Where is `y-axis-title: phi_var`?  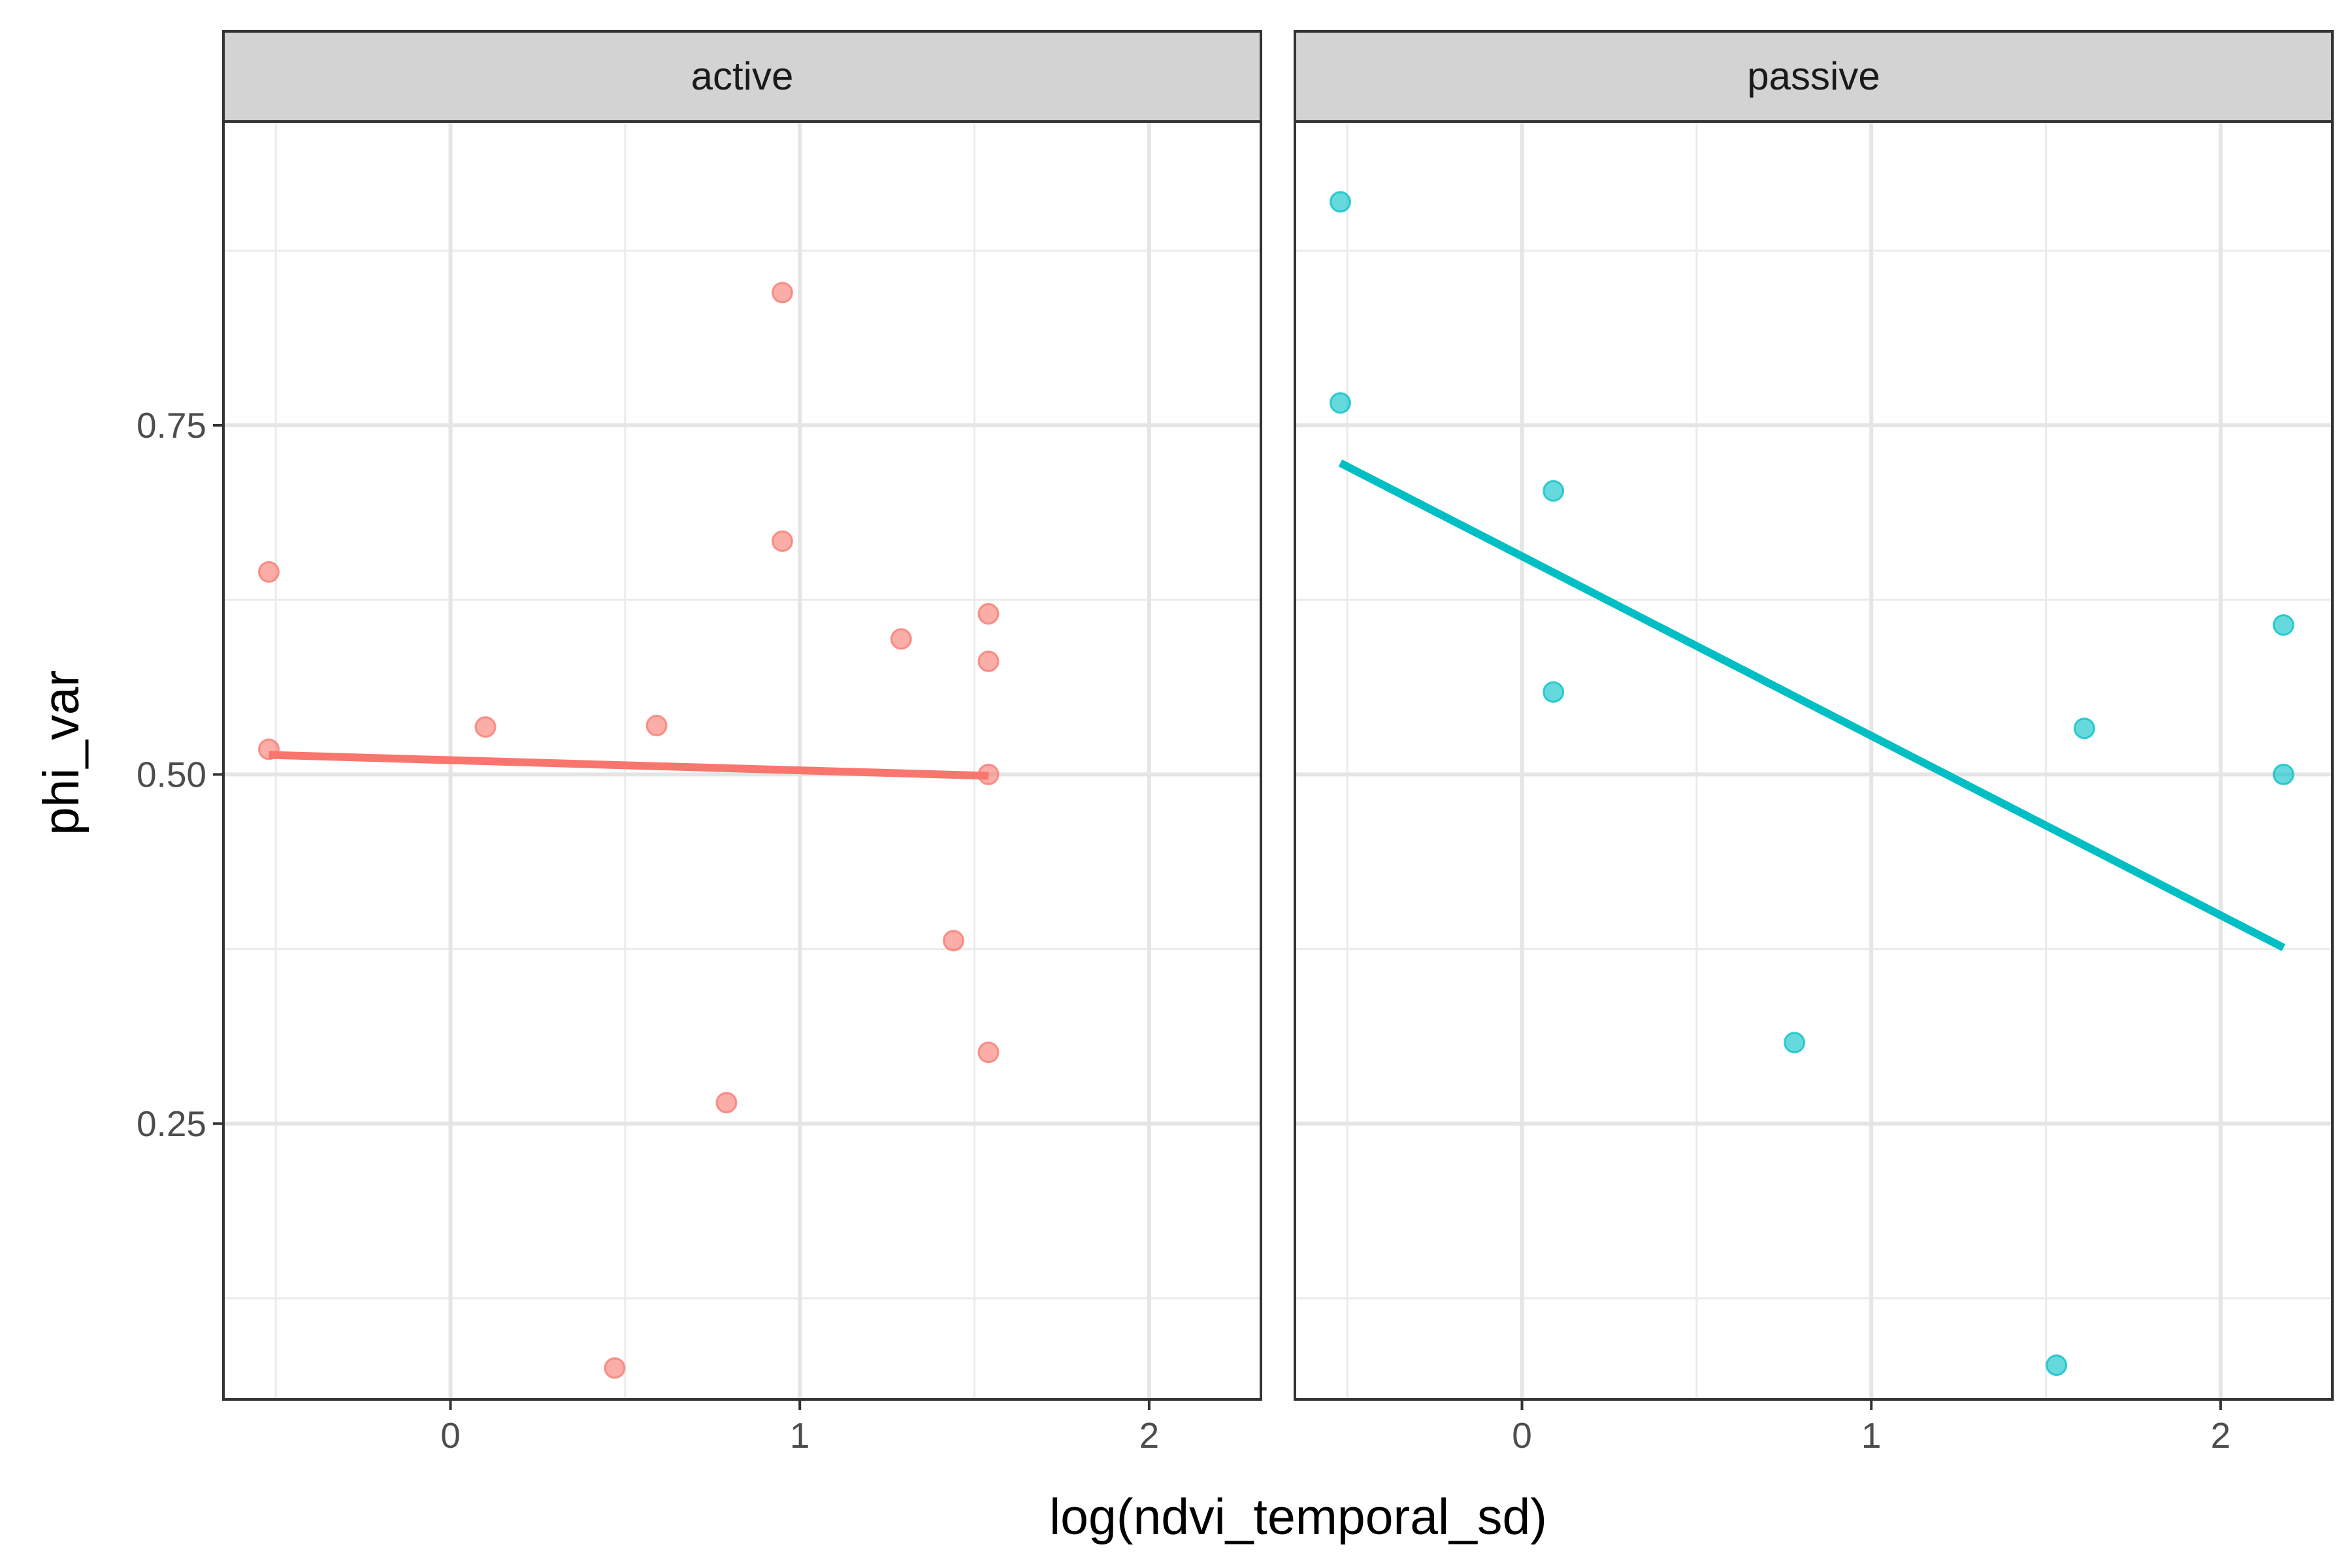
y-axis-title: phi_var is located at coordinates (61, 753).